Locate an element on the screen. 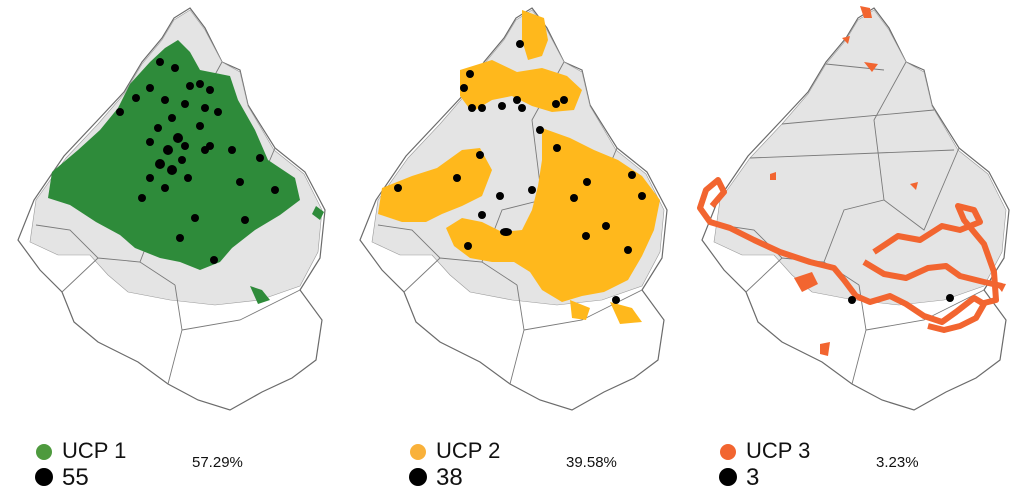 The width and height of the screenshot is (1024, 492). legend-ucp1: UCP 1 55 57.29% is located at coordinates (170, 465).